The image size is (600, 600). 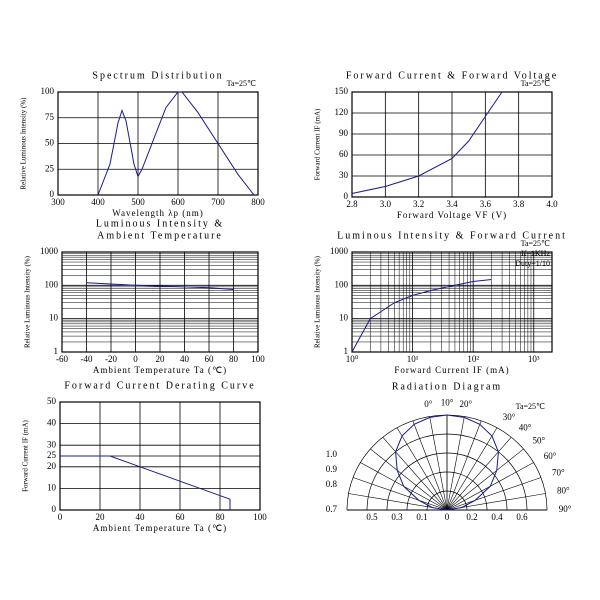 I want to click on x-tick-label: 4.0, so click(x=552, y=204).